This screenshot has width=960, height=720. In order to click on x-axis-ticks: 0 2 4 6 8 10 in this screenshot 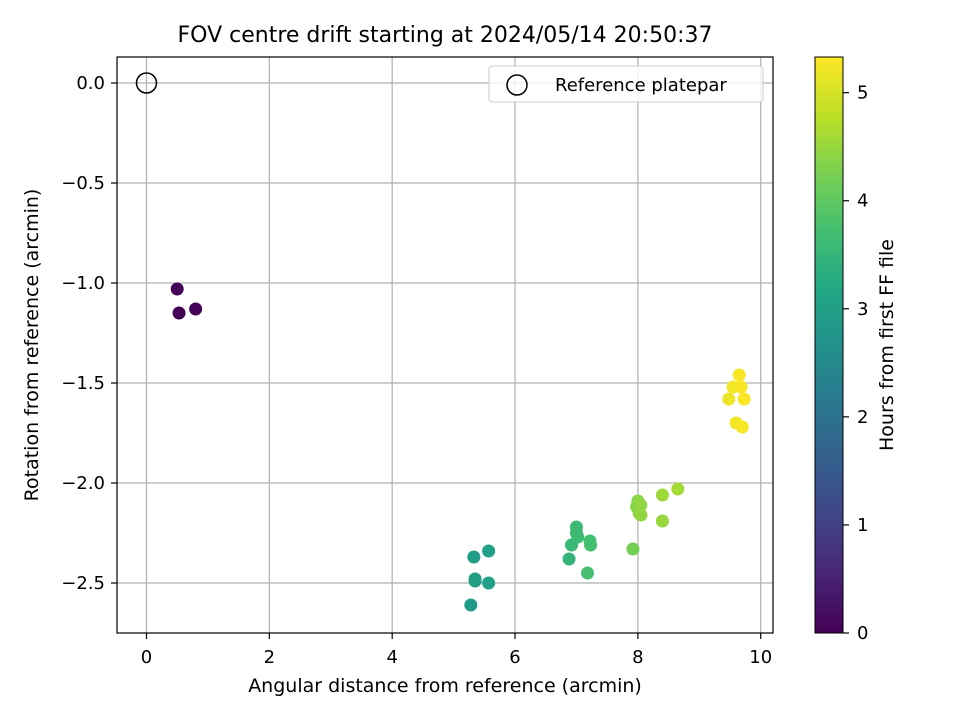, I will do `click(456, 650)`.